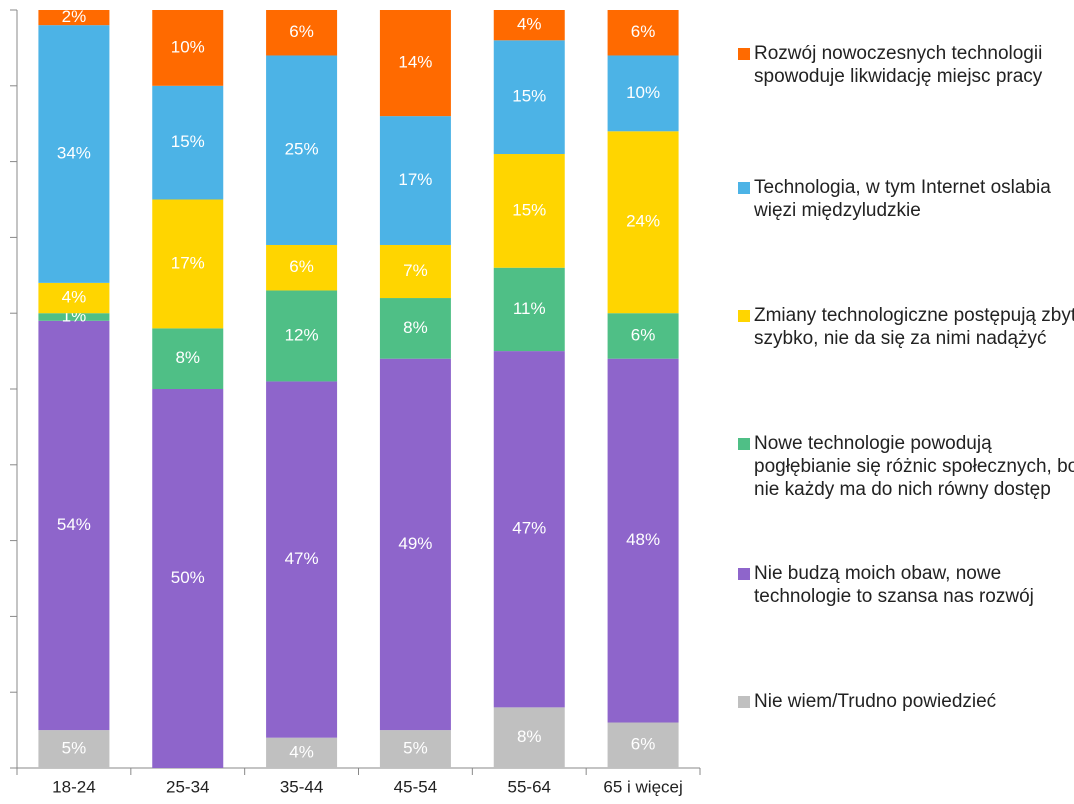 Image resolution: width=1074 pixels, height=804 pixels. Describe the element at coordinates (875, 701) in the screenshot. I see `legend-label: Nie wiem/Trudno powiedzieć` at that location.